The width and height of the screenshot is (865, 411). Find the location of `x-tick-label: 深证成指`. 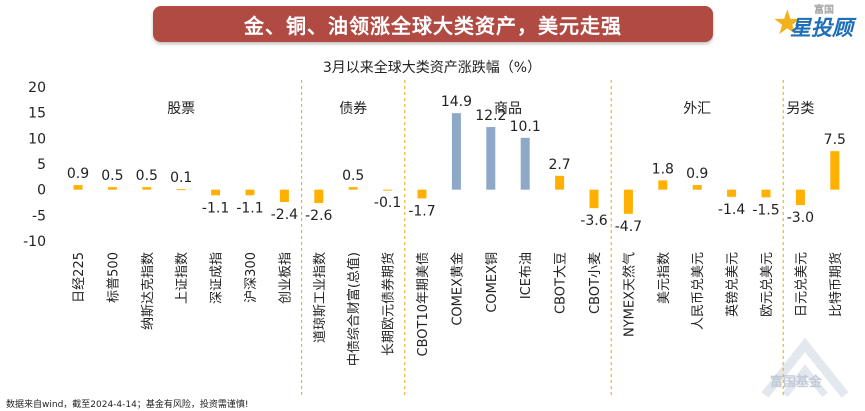

x-tick-label: 深证成指 is located at coordinates (217, 278).